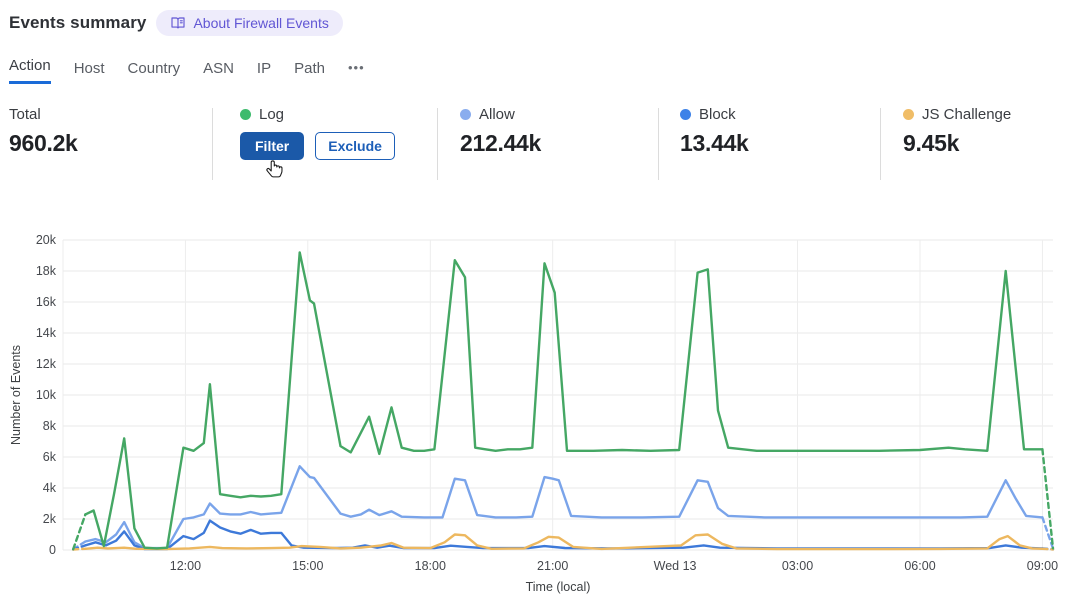 Image resolution: width=1068 pixels, height=598 pixels. What do you see at coordinates (1048, 533) in the screenshot?
I see `series-allow-lead-out` at bounding box center [1048, 533].